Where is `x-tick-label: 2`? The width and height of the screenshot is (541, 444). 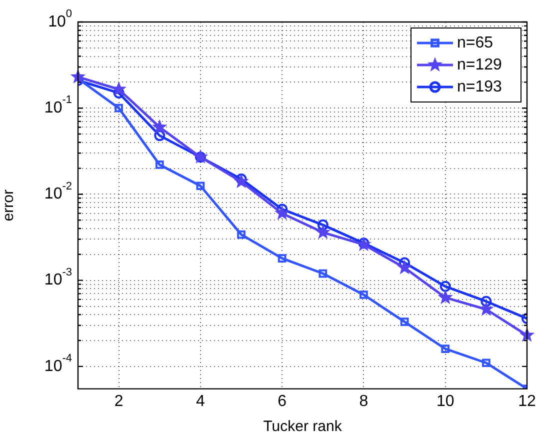 x-tick-label: 2 is located at coordinates (119, 401).